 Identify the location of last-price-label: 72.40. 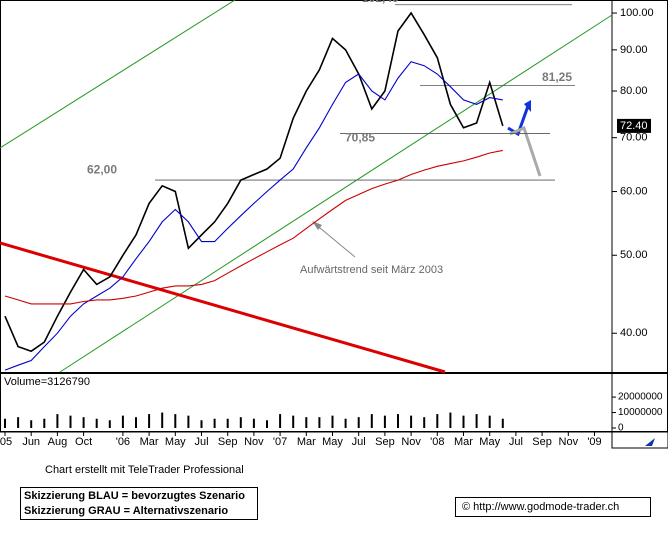
(634, 126).